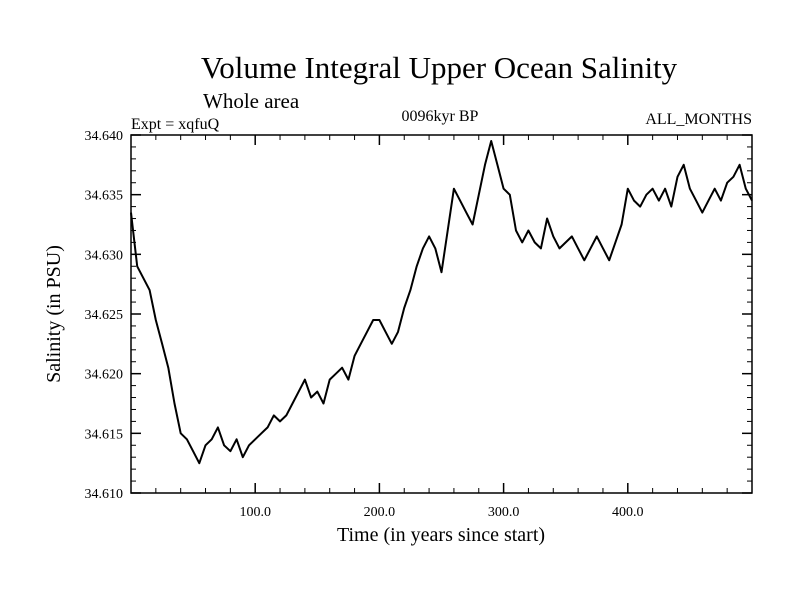 The image size is (800, 600). What do you see at coordinates (175, 124) in the screenshot?
I see `experiment-label: Expt = xqfuQ` at bounding box center [175, 124].